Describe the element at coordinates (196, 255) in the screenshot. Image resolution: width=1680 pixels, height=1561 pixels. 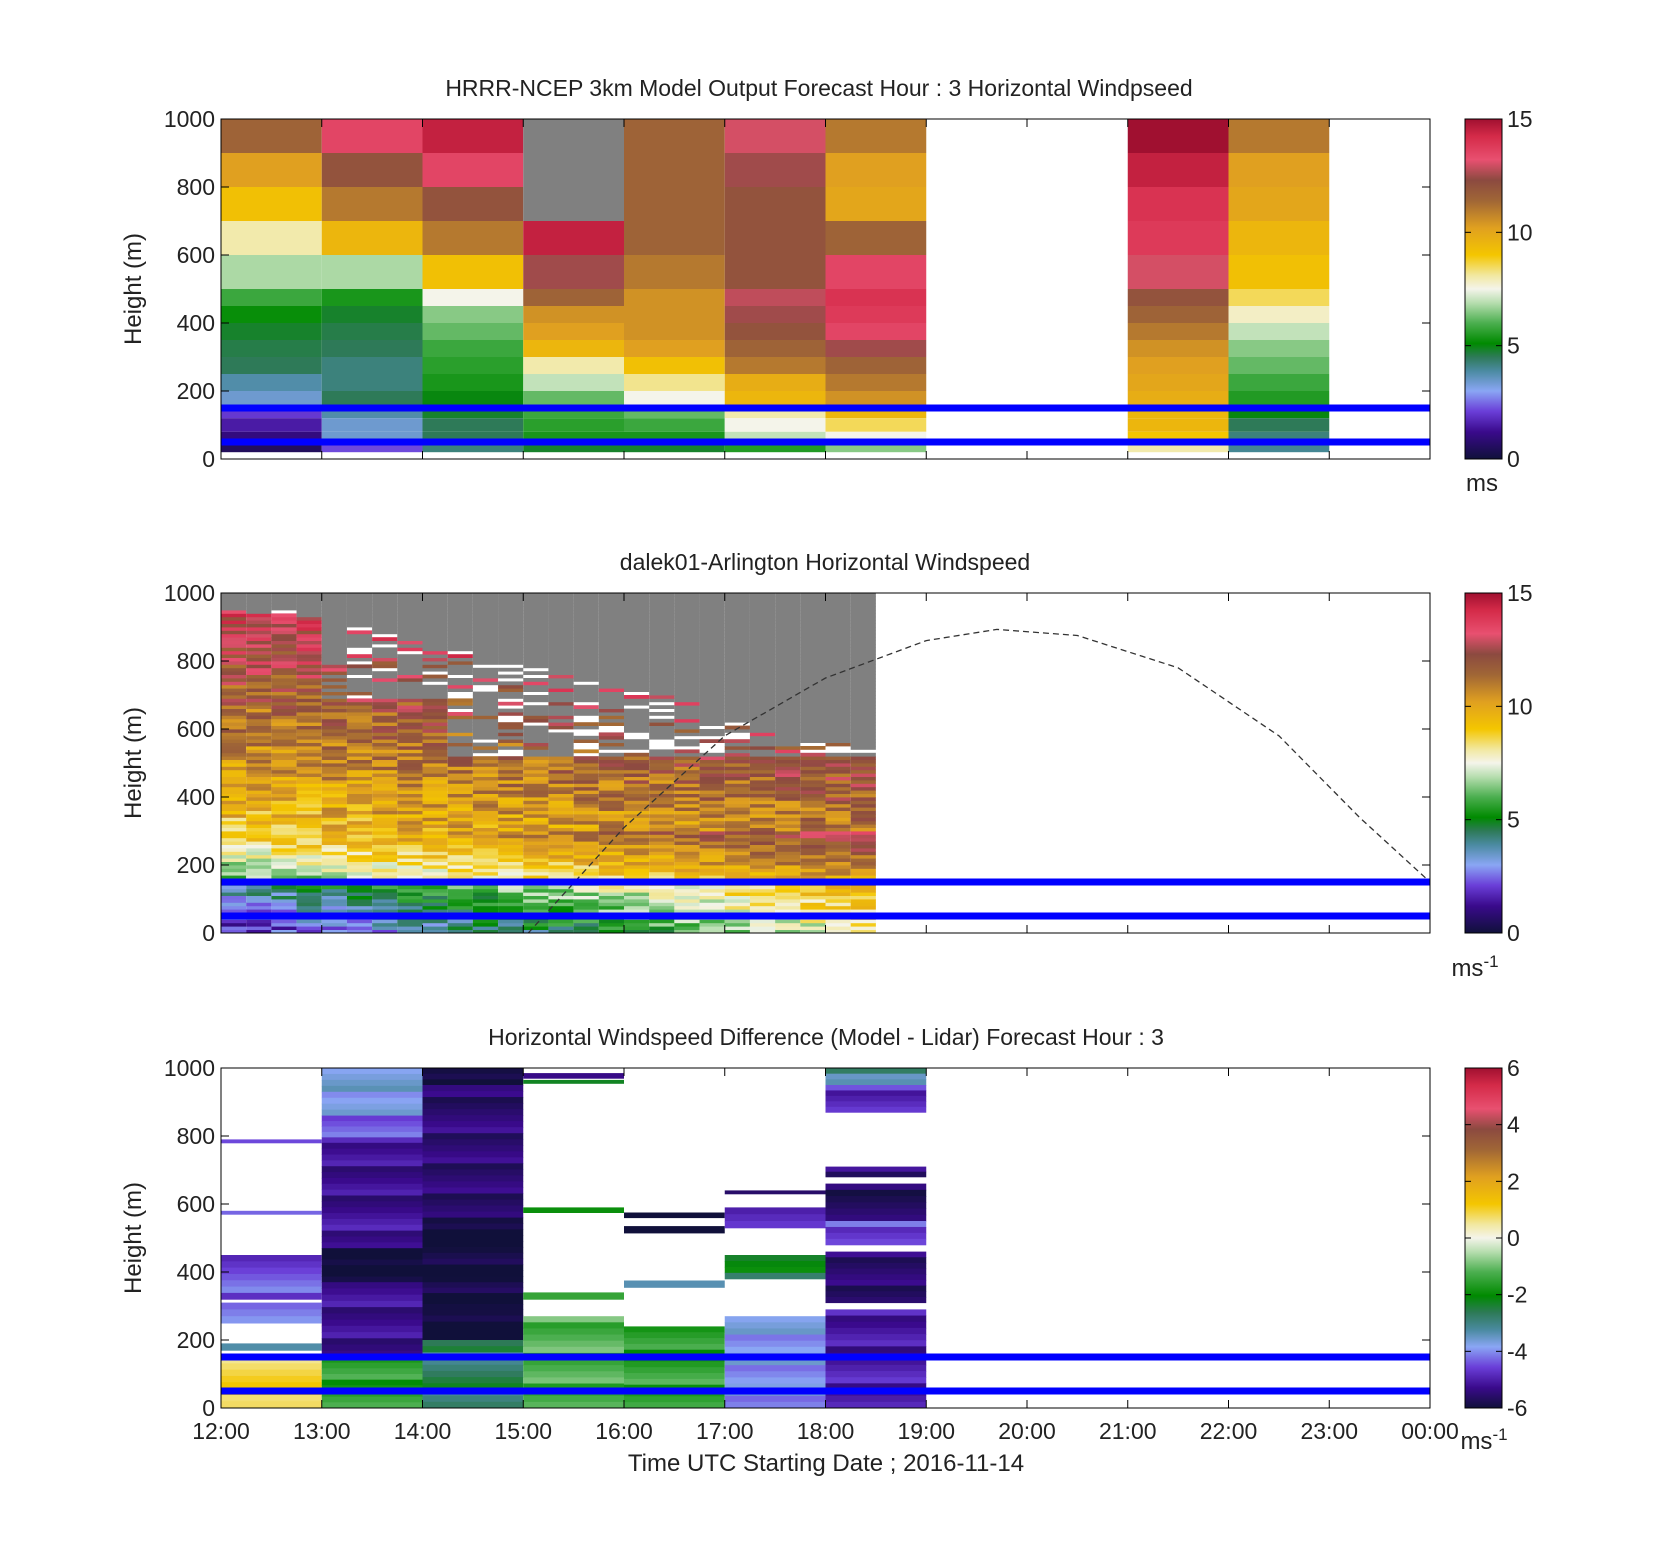
I see `y-tick-label: 600` at that location.